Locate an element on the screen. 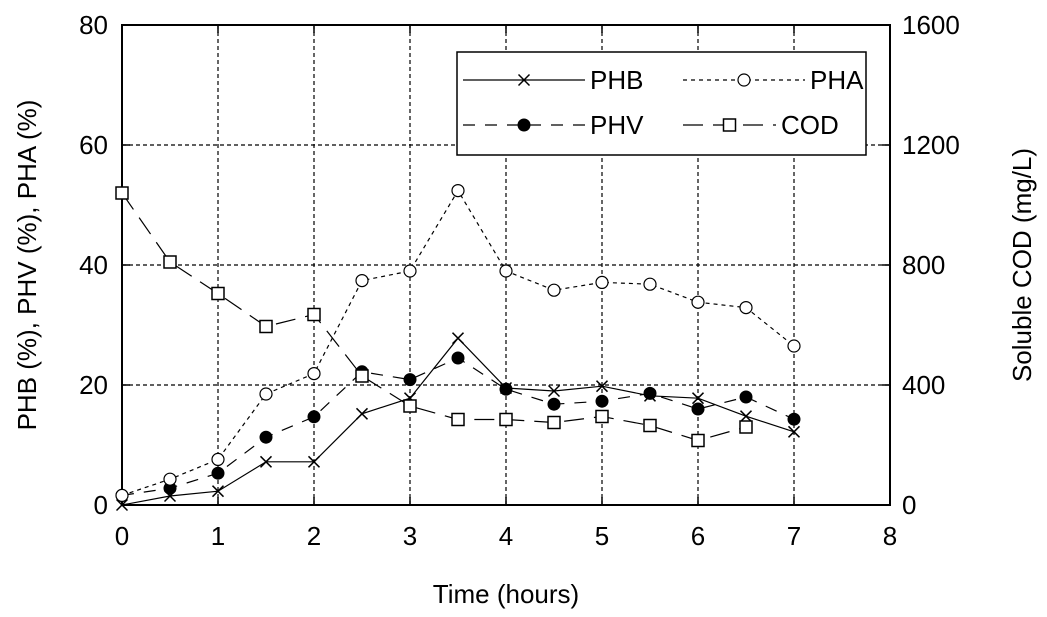 This screenshot has height=617, width=1047. legend-marker-phb is located at coordinates (524, 80).